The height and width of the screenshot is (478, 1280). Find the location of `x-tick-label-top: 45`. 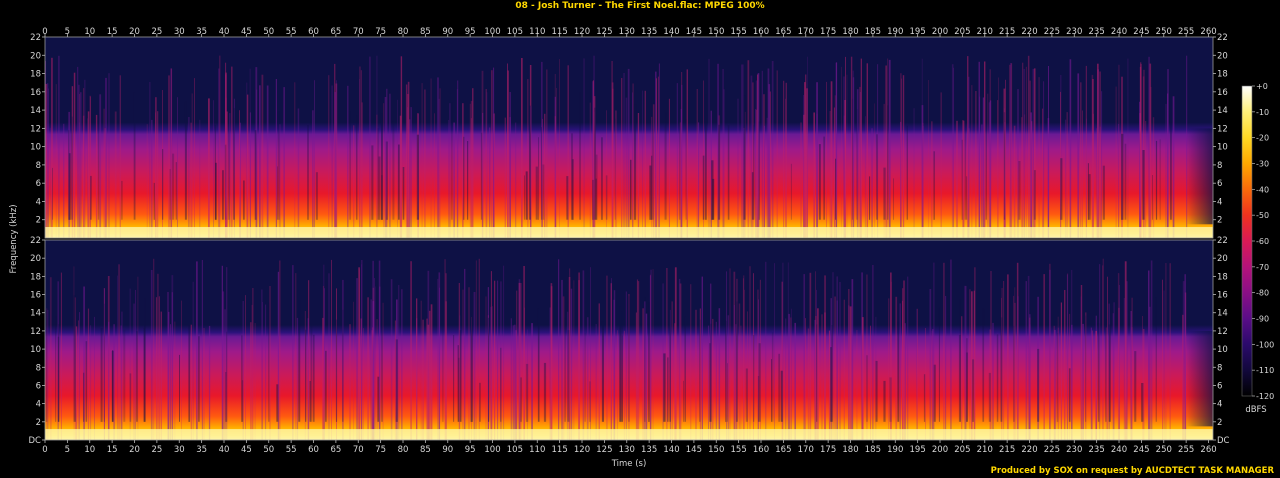

x-tick-label-top: 45 is located at coordinates (246, 32).